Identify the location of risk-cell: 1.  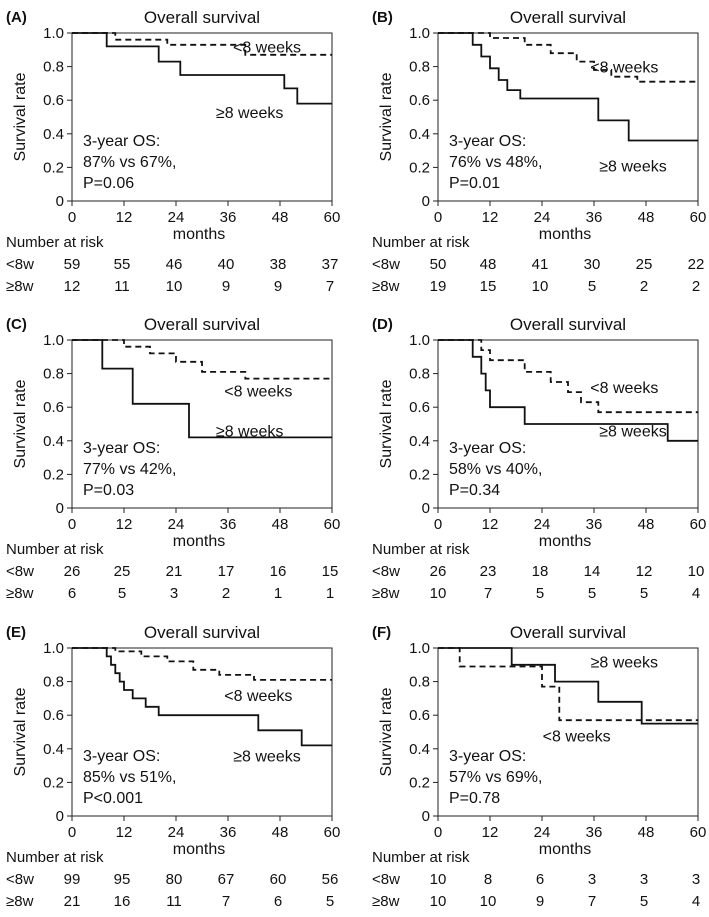
(278, 593).